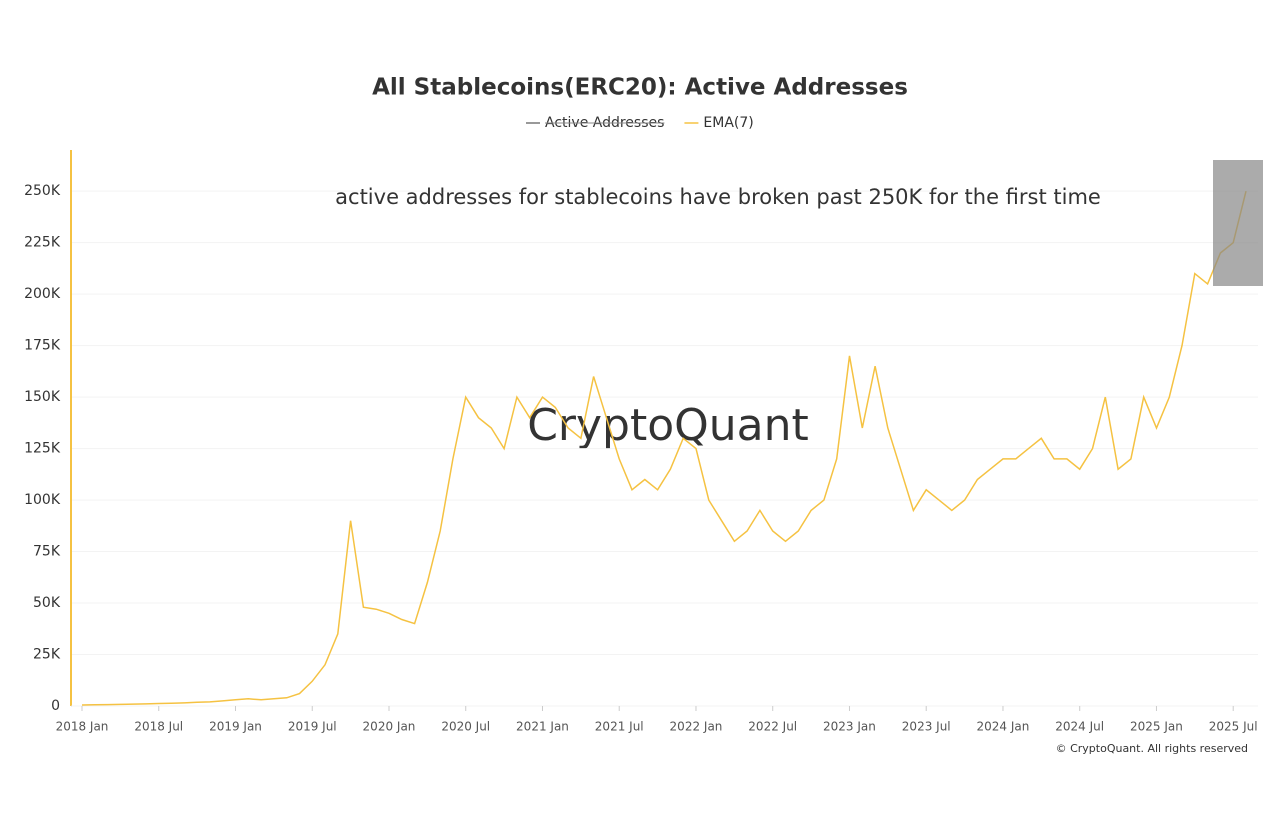  What do you see at coordinates (42, 191) in the screenshot?
I see `y-tick-label: 250K` at bounding box center [42, 191].